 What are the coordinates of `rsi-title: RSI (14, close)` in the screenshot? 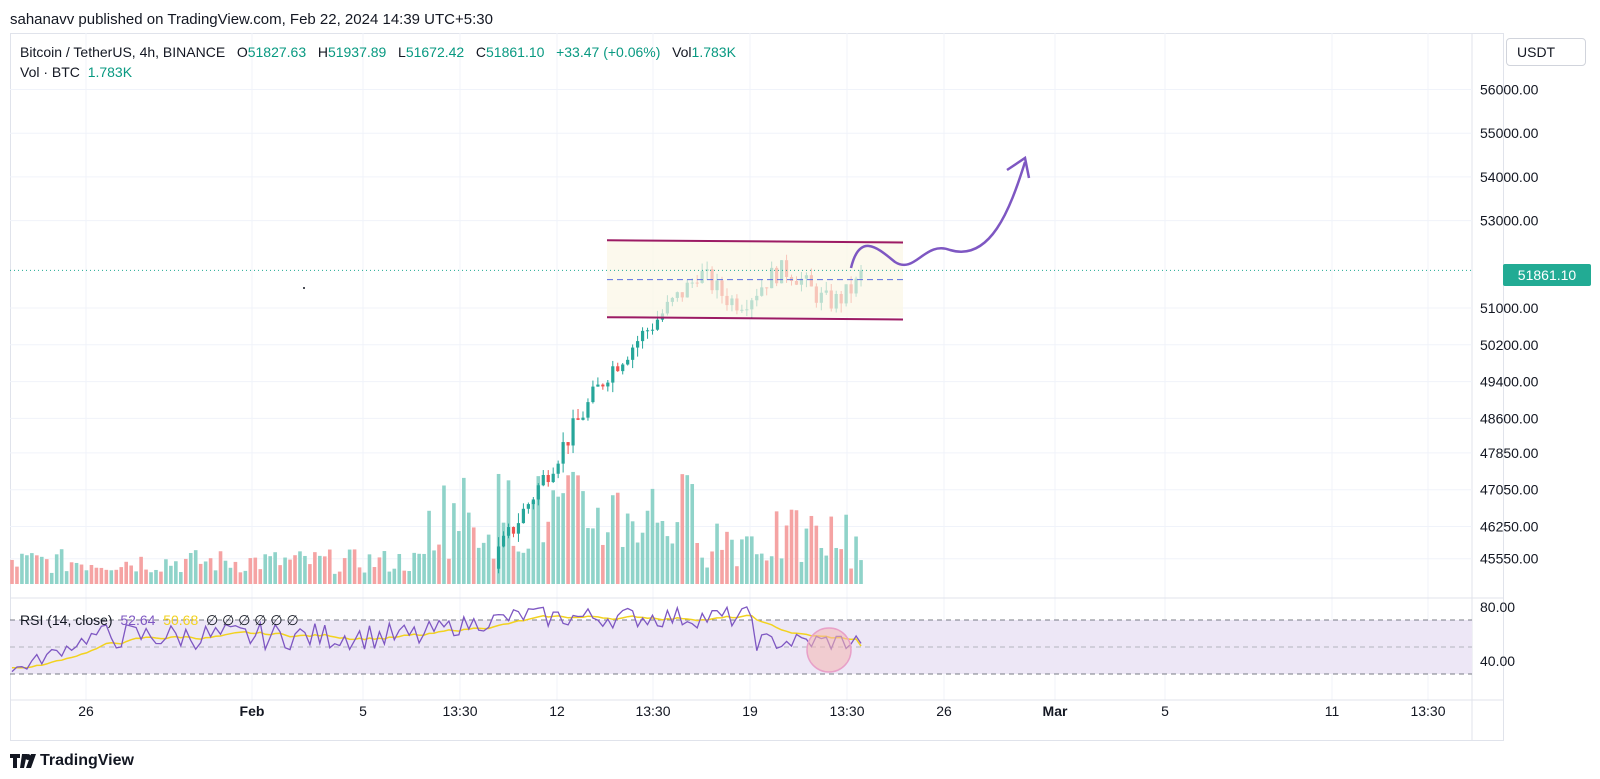 It's located at (66, 620).